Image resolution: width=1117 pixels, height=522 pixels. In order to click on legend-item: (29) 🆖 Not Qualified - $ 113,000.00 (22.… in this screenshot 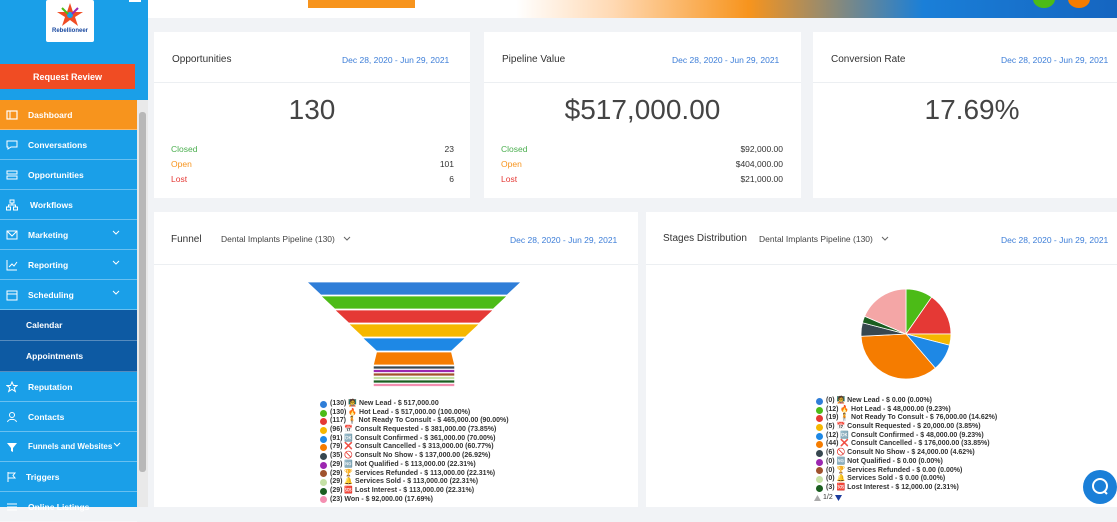, I will do `click(414, 465)`.